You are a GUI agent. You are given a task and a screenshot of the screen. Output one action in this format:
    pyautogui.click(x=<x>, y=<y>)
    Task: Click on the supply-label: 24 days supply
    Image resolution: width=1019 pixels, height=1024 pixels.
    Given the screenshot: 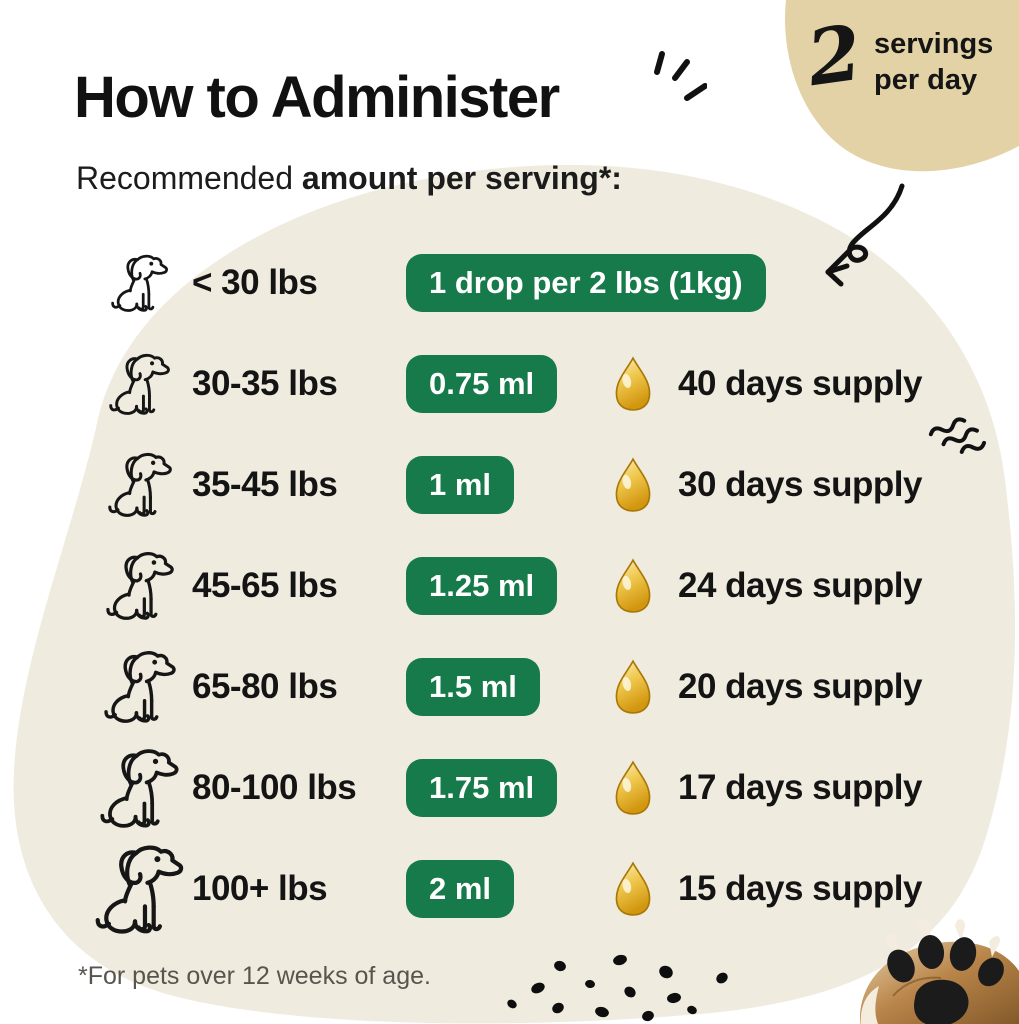 What is the action you would take?
    pyautogui.click(x=800, y=585)
    